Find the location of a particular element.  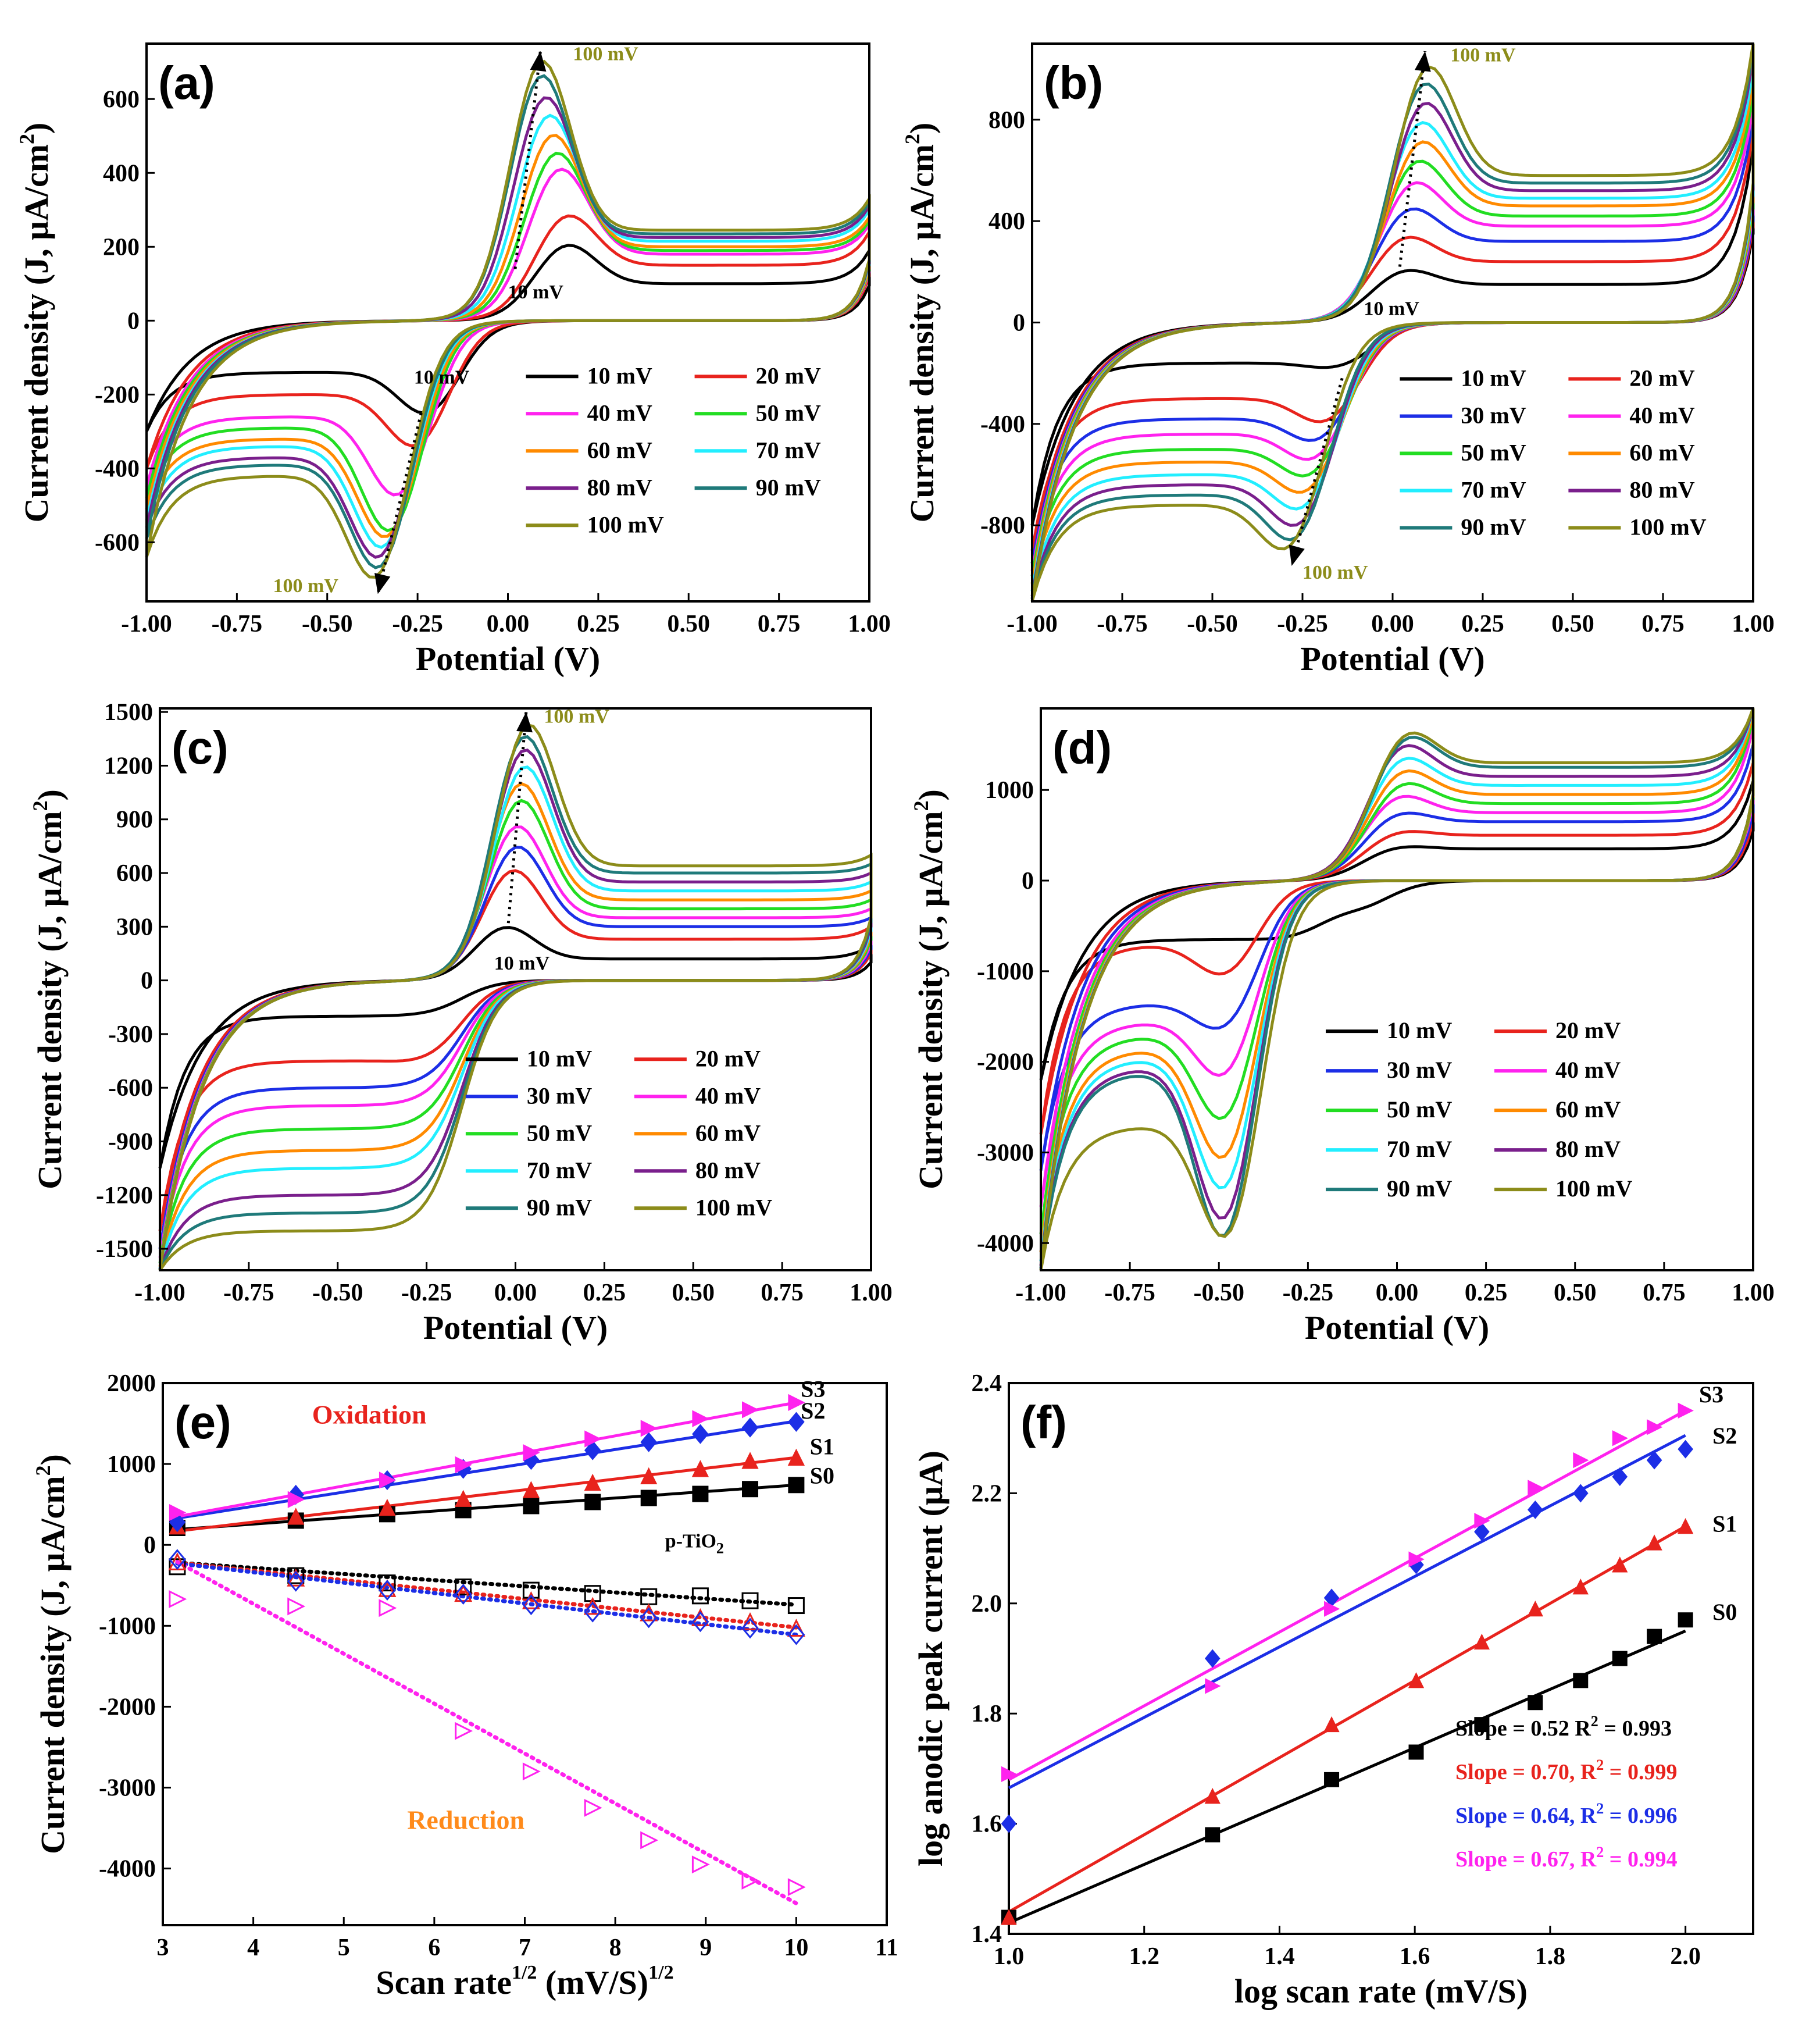

y-axis-title: Current density (J, μA/cm2) is located at coordinates (921, 323).